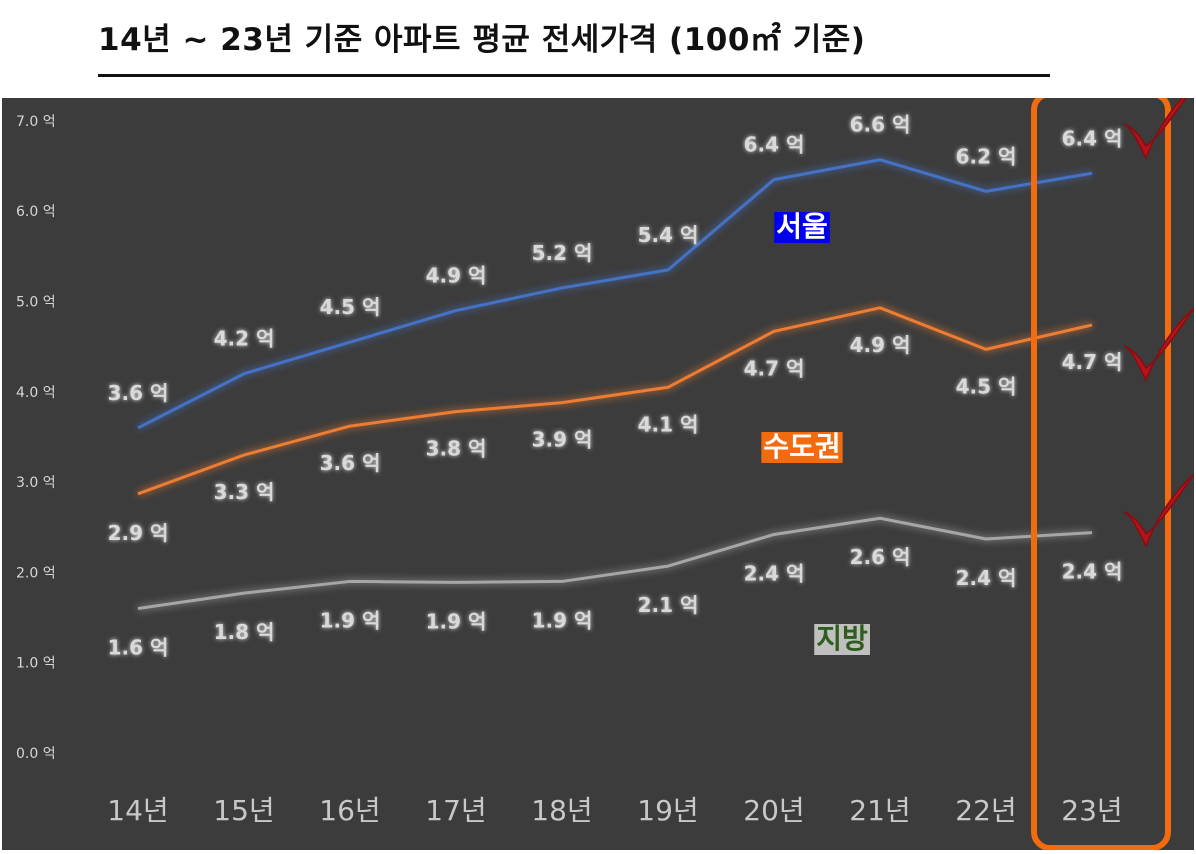 This screenshot has height=854, width=1196. What do you see at coordinates (244, 492) in the screenshot?
I see `data-label: 3.3 억` at bounding box center [244, 492].